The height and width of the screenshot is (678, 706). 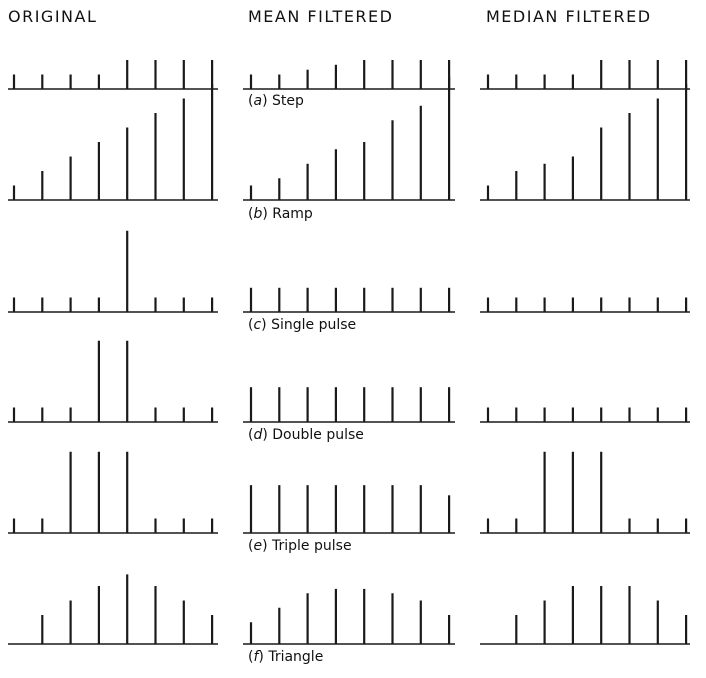 What do you see at coordinates (113, 75) in the screenshot?
I see `panel-original-a` at bounding box center [113, 75].